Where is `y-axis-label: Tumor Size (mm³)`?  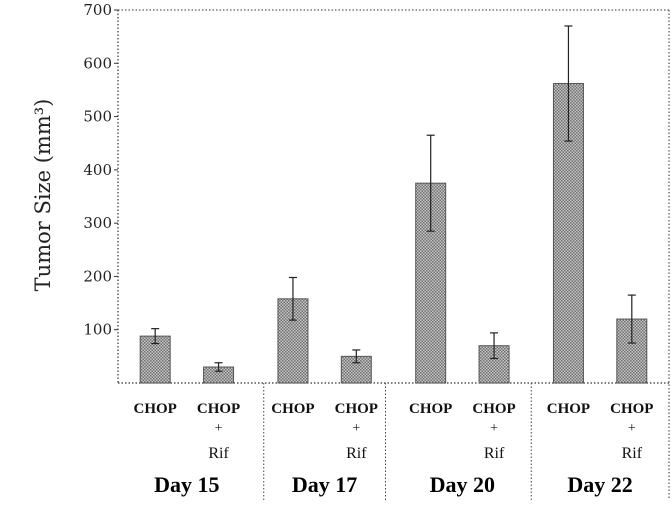 y-axis-label: Tumor Size (mm³) is located at coordinates (43, 195).